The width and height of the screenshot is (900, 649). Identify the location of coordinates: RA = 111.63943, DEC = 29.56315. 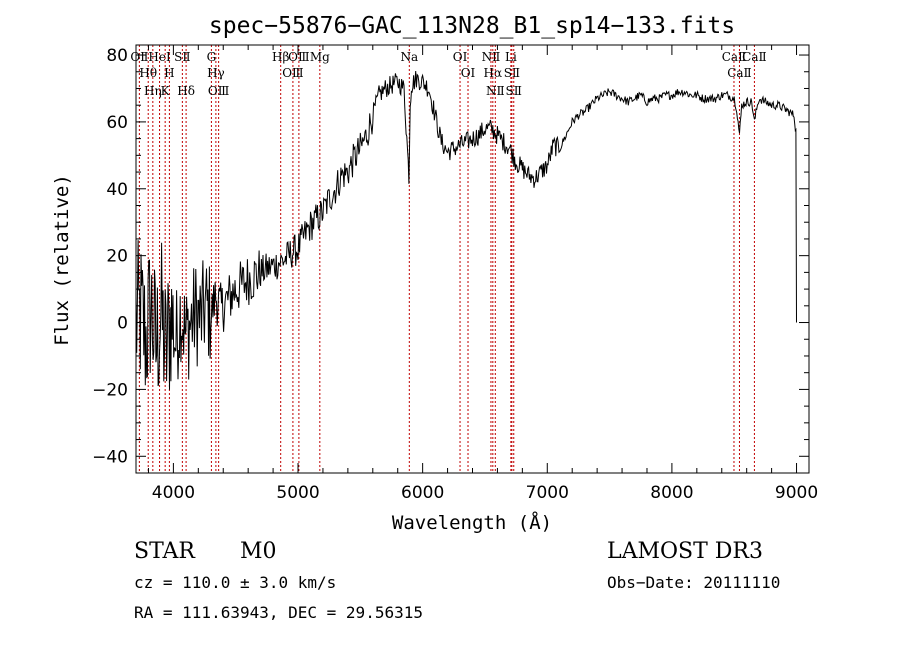
(278, 612).